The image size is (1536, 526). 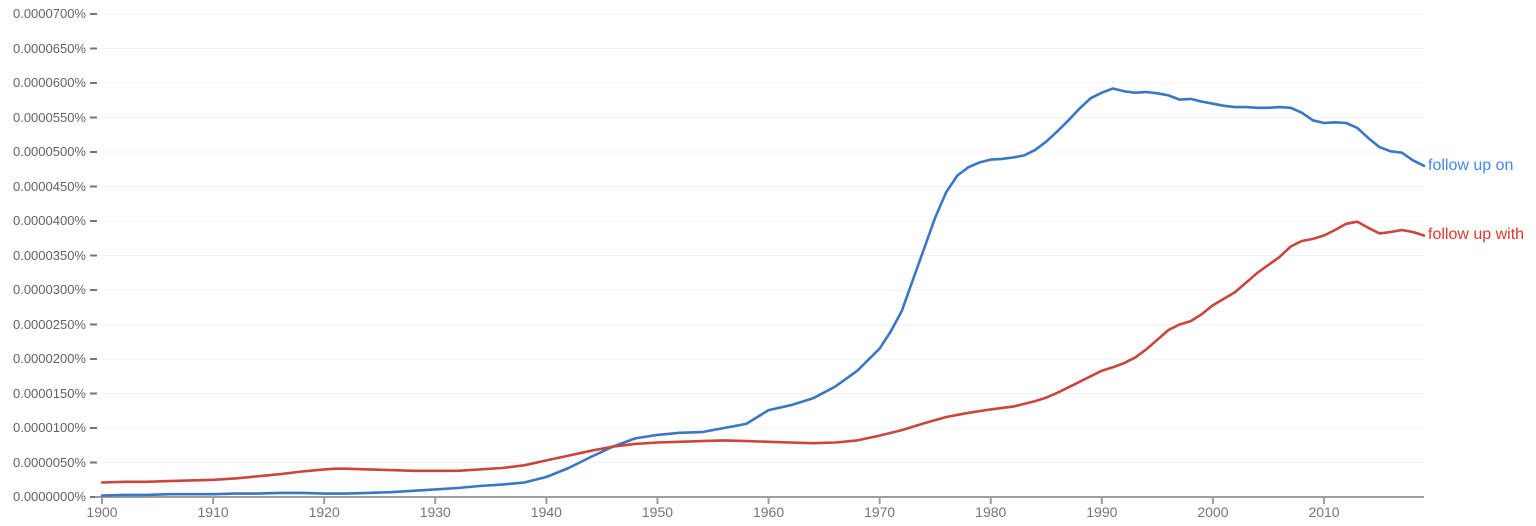 What do you see at coordinates (1476, 235) in the screenshot?
I see `series-label-follow-up-with: follow up with` at bounding box center [1476, 235].